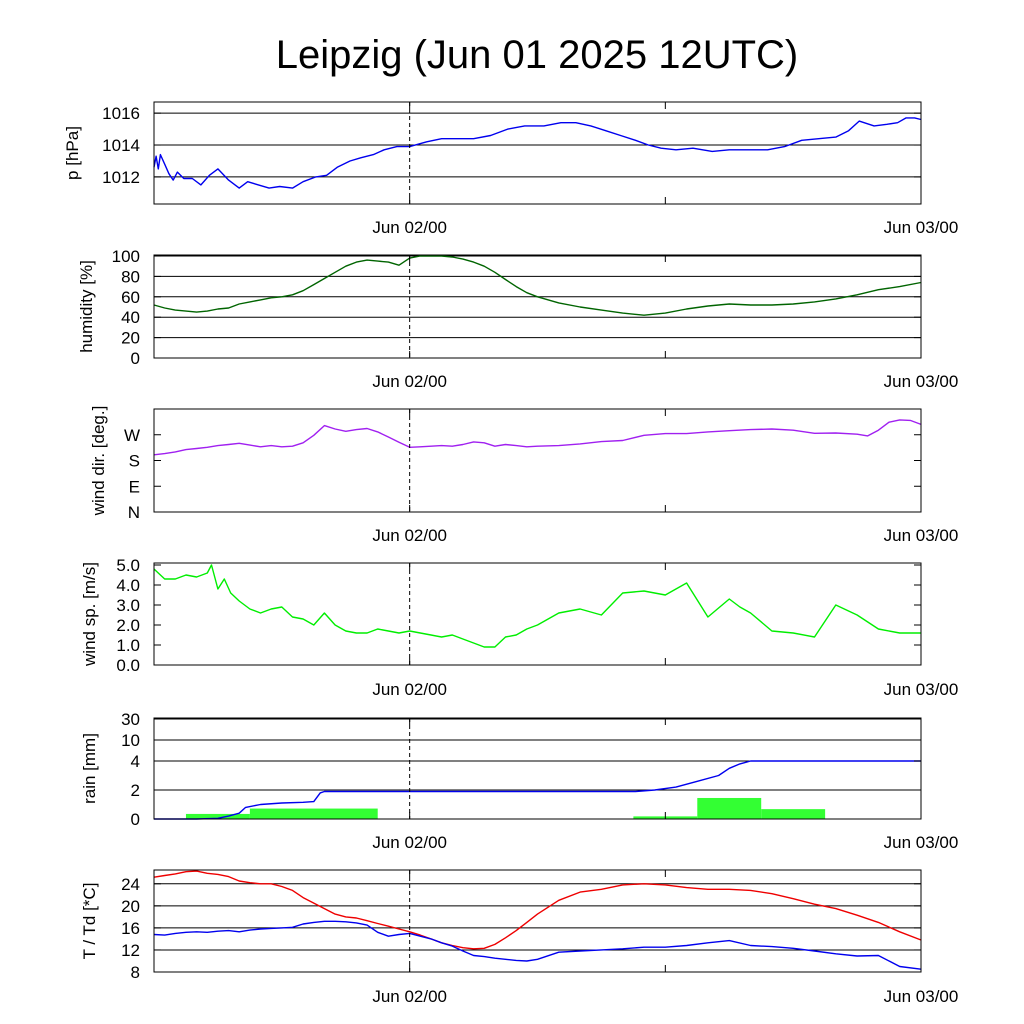  Describe the element at coordinates (130, 719) in the screenshot. I see `y-tick-label: 30` at that location.